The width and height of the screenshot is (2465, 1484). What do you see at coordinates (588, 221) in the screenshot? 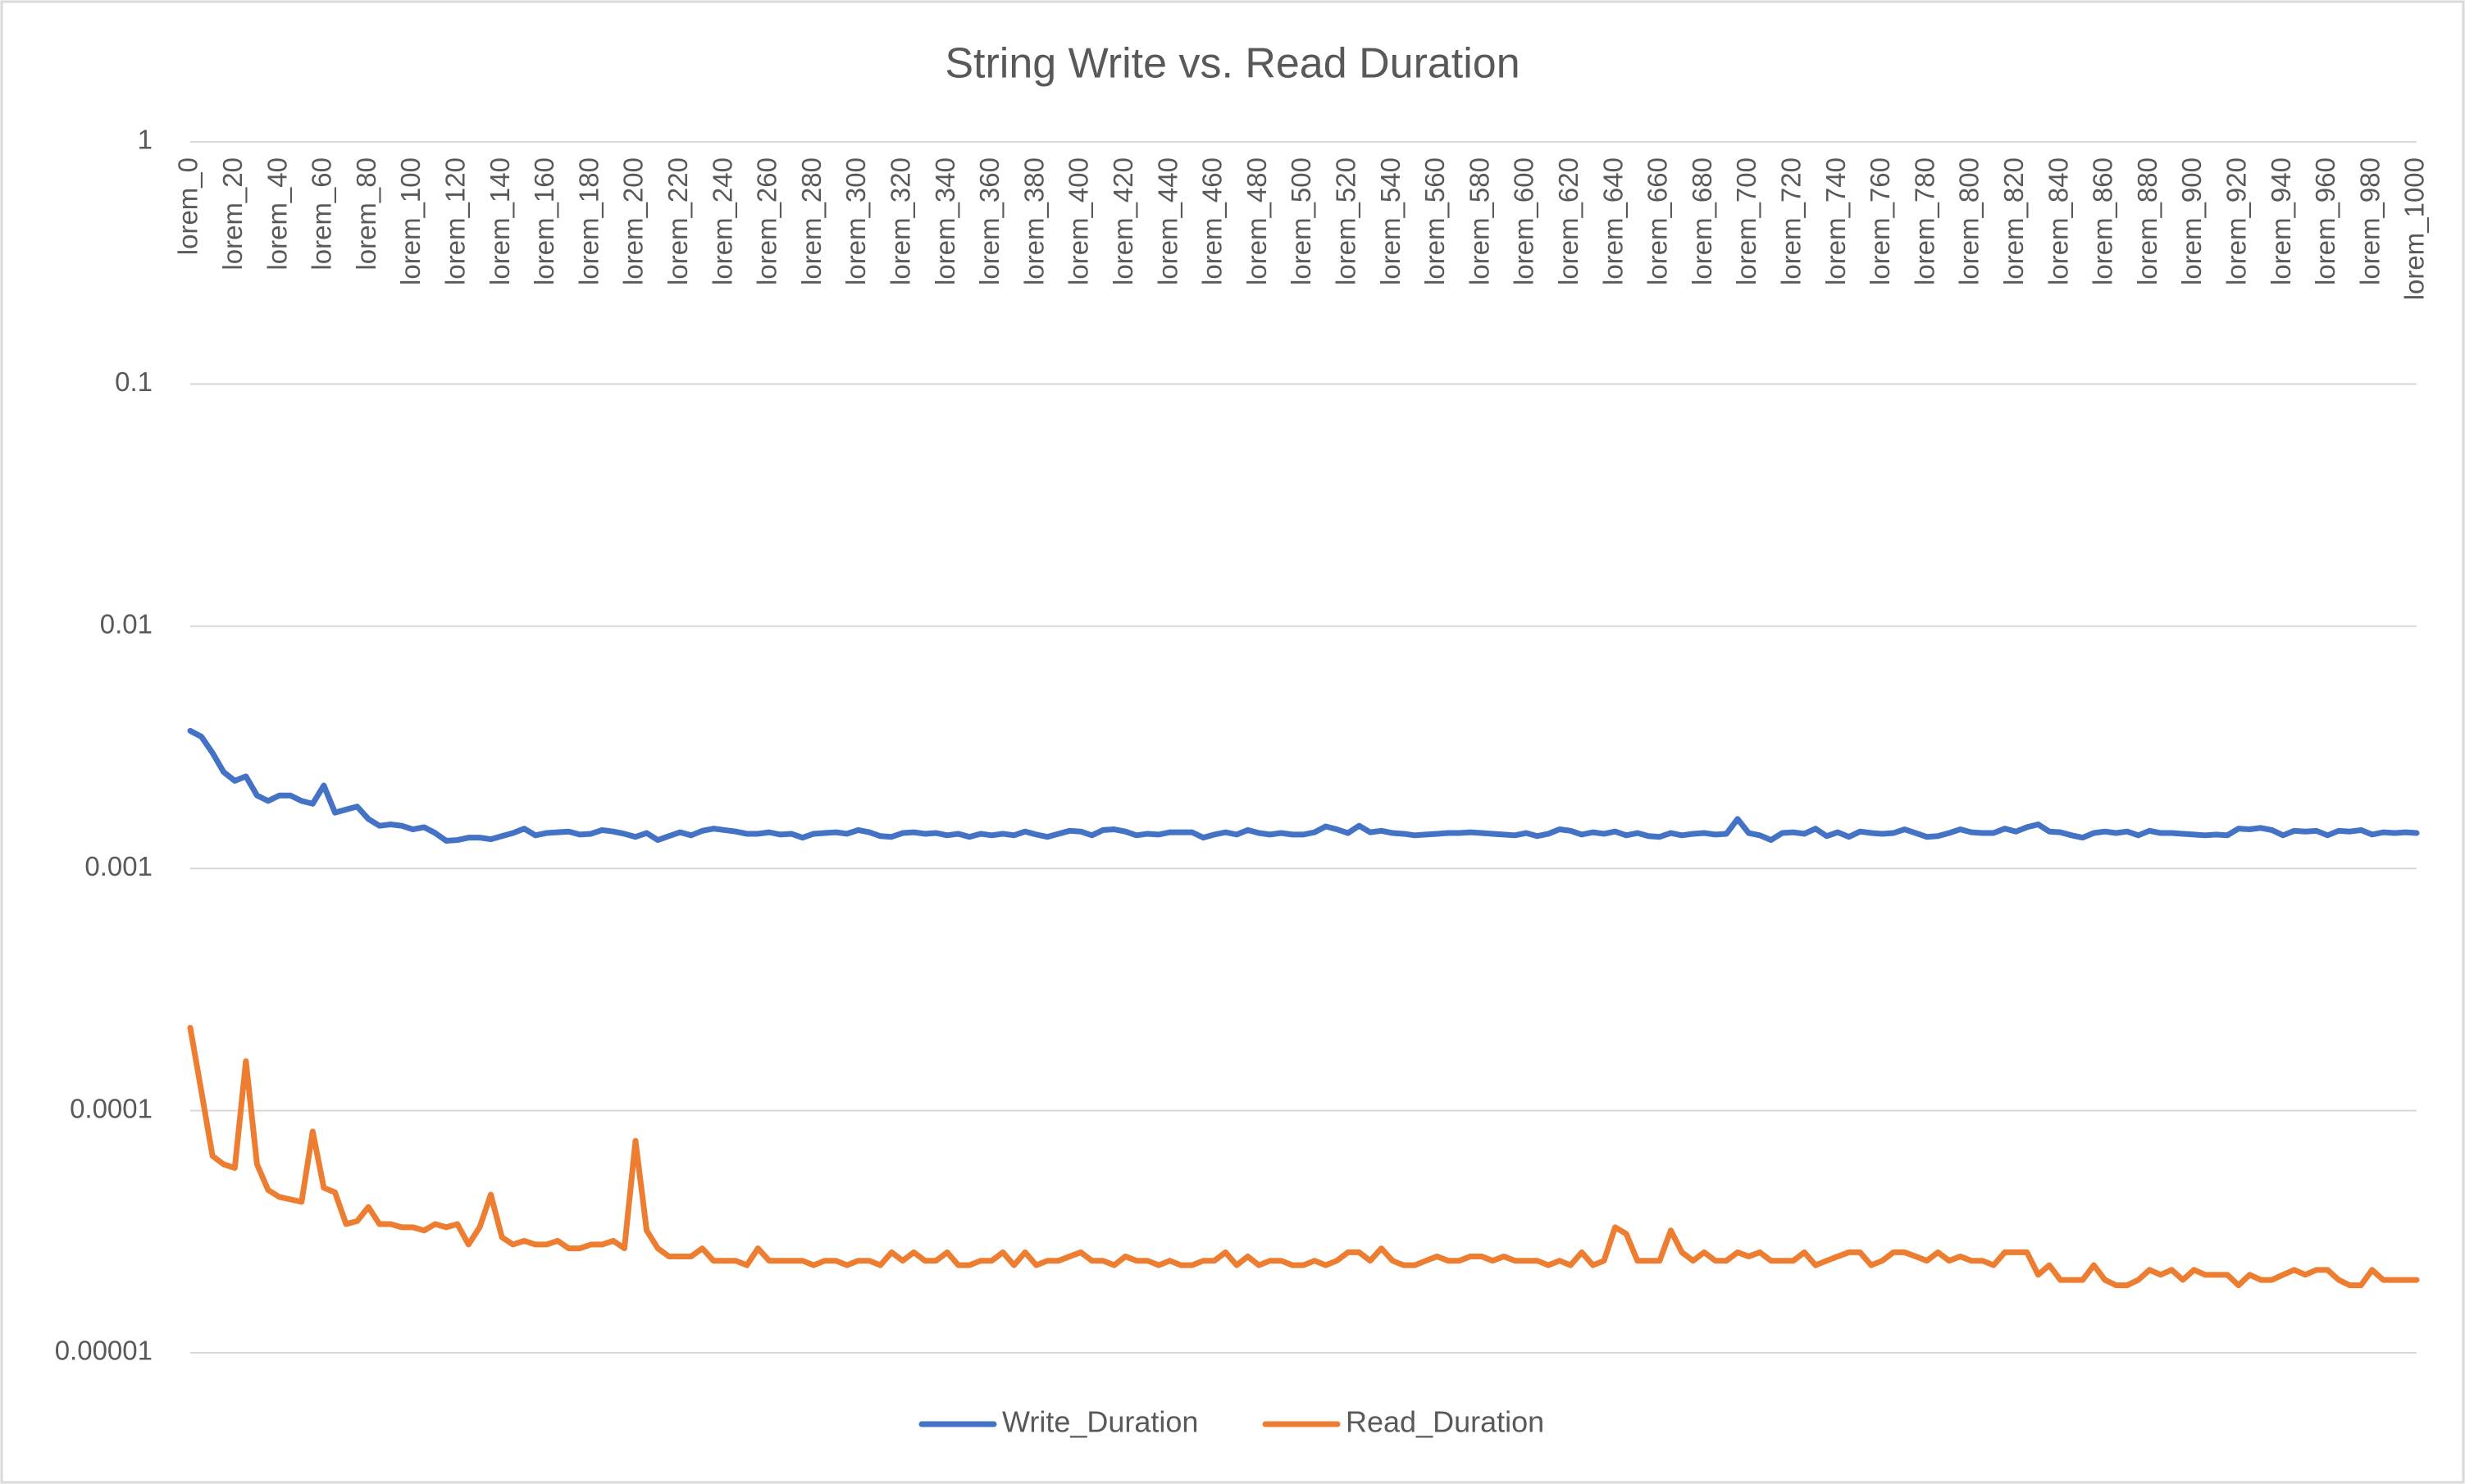
I see `x-tick-label: lorem_180` at bounding box center [588, 221].